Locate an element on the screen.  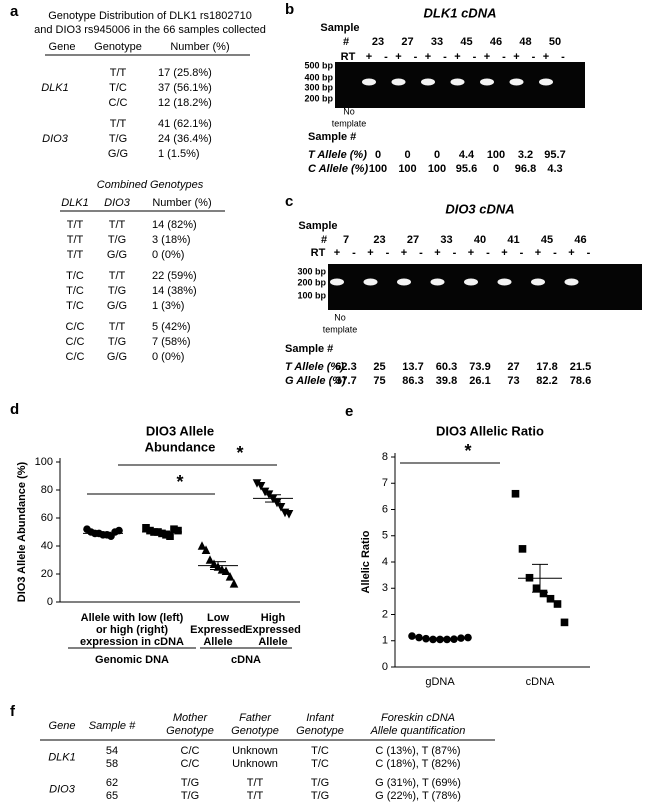
allele-value: 27 is located at coordinates (513, 367).